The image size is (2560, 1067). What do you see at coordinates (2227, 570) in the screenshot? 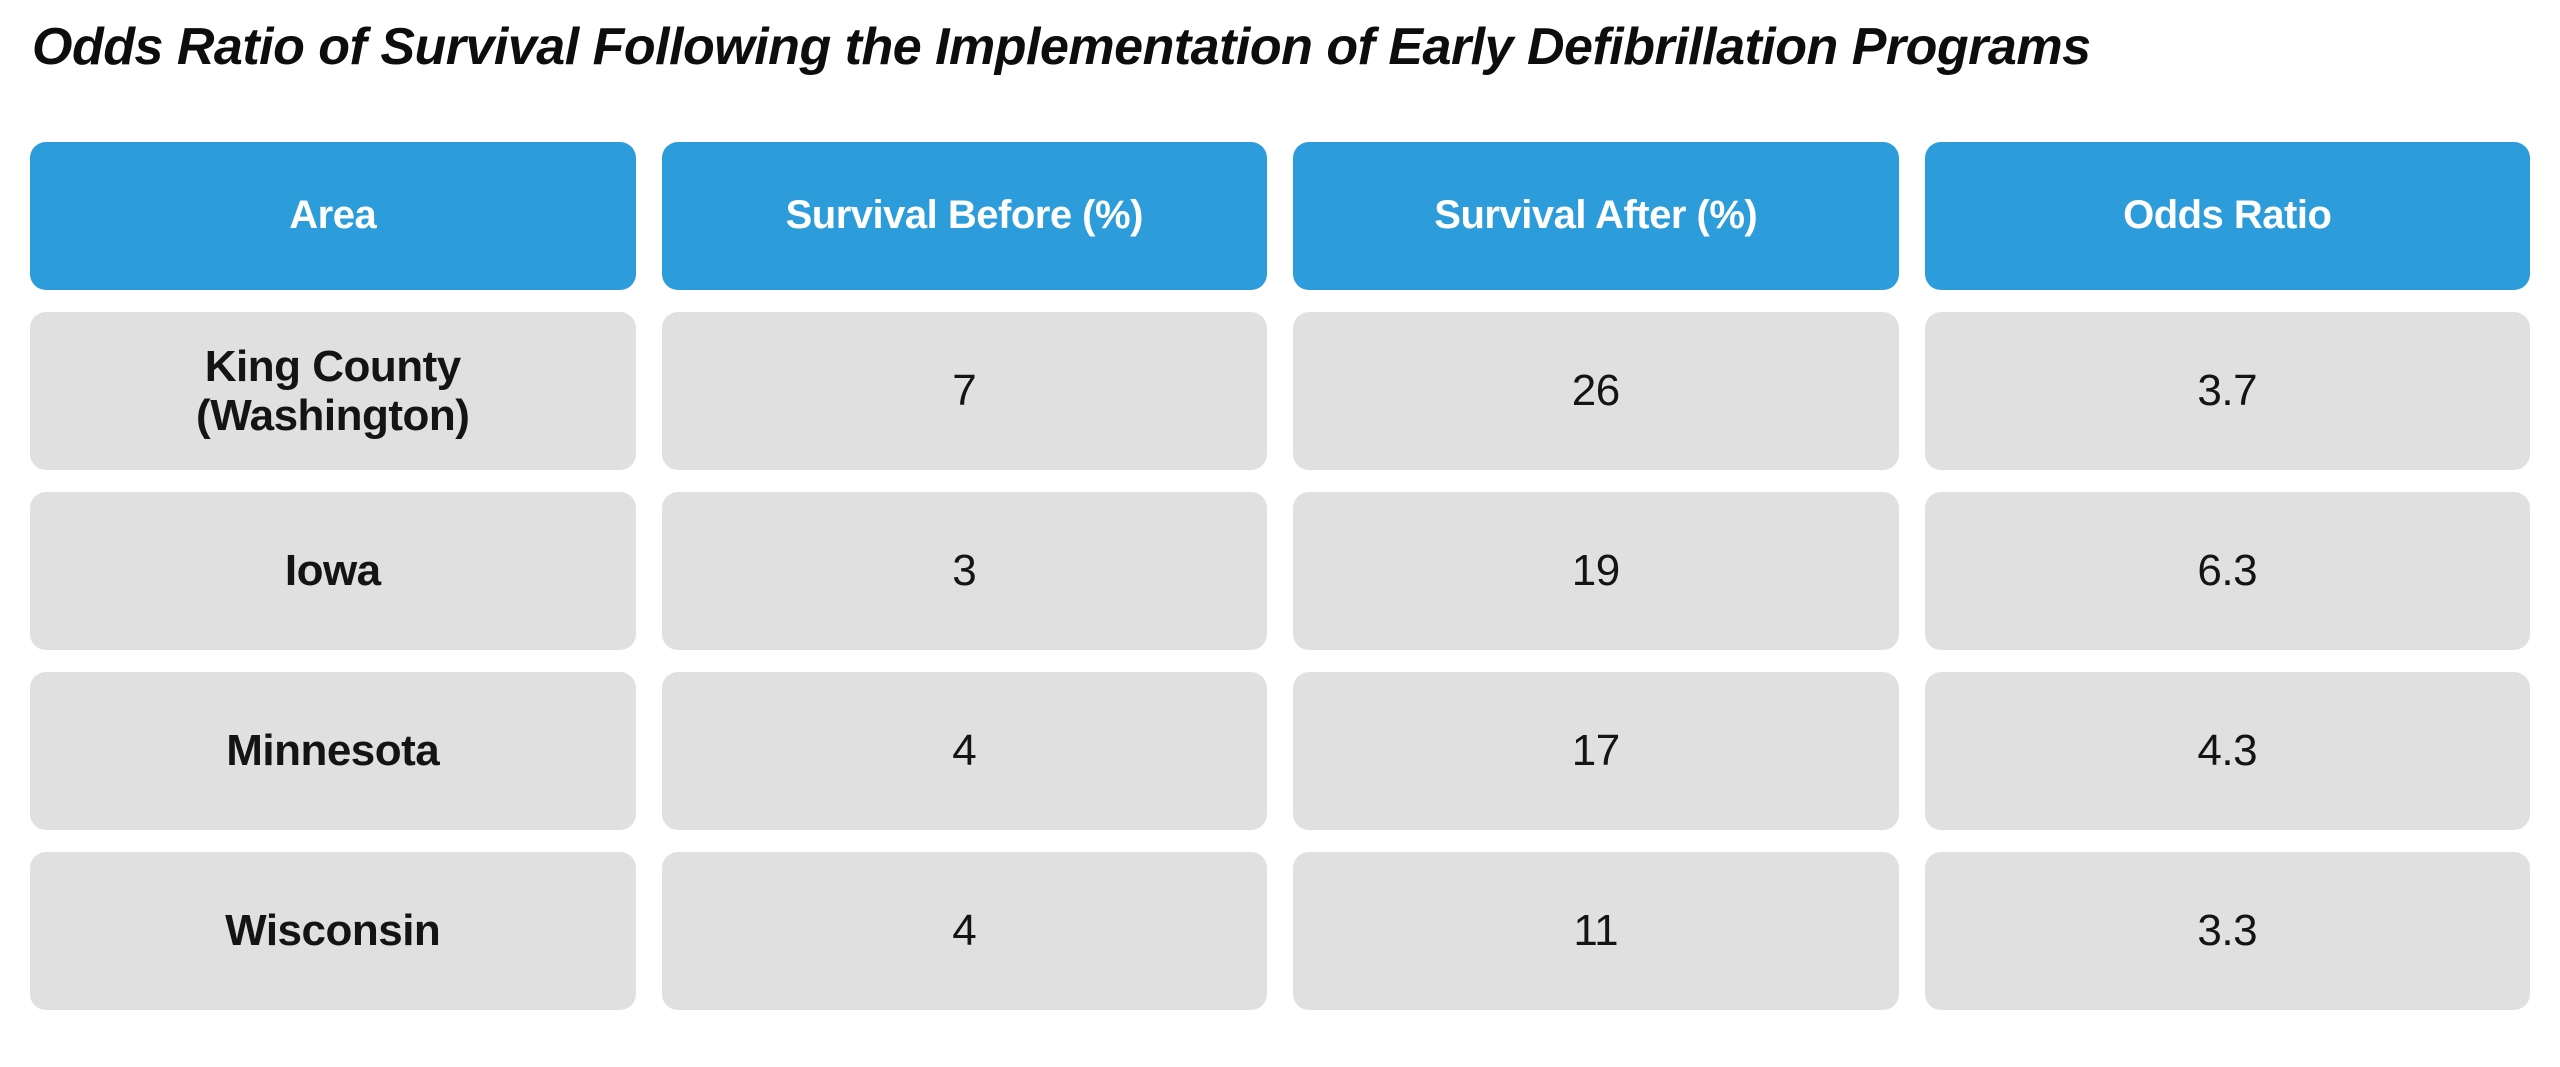
I see `cell-odds-ratio-iowa: 6.3` at bounding box center [2227, 570].